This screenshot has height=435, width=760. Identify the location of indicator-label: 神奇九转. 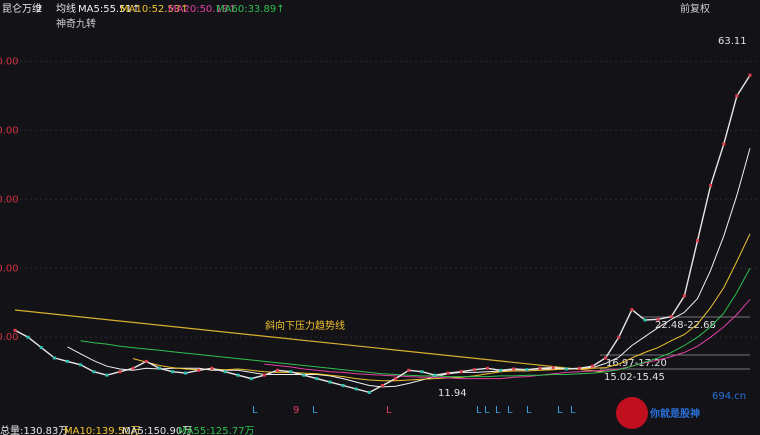
(76, 23).